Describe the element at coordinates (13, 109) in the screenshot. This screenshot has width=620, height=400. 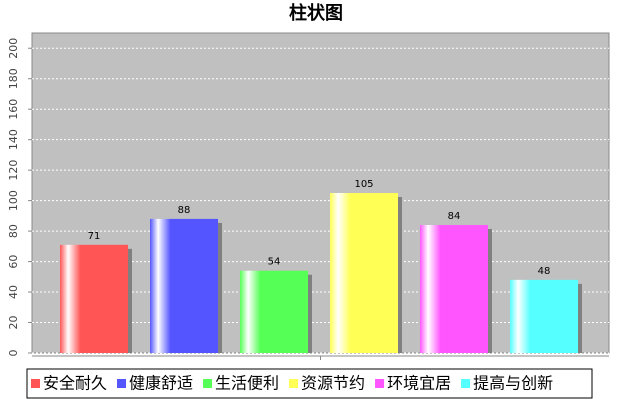
I see `y-tick-label: 160` at that location.